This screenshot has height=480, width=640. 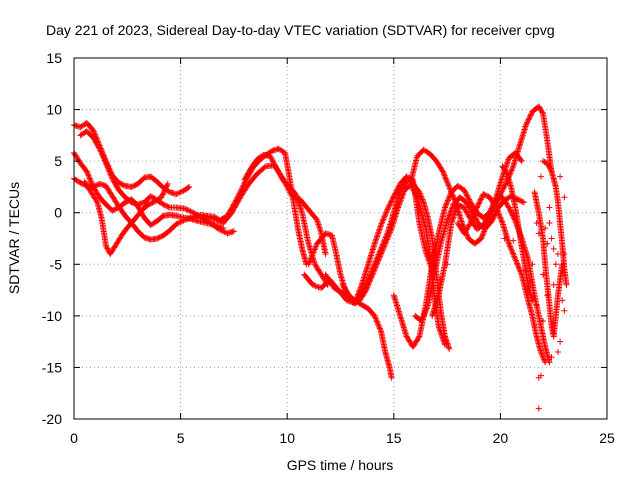 I want to click on x-tick-label: 5, so click(x=181, y=438).